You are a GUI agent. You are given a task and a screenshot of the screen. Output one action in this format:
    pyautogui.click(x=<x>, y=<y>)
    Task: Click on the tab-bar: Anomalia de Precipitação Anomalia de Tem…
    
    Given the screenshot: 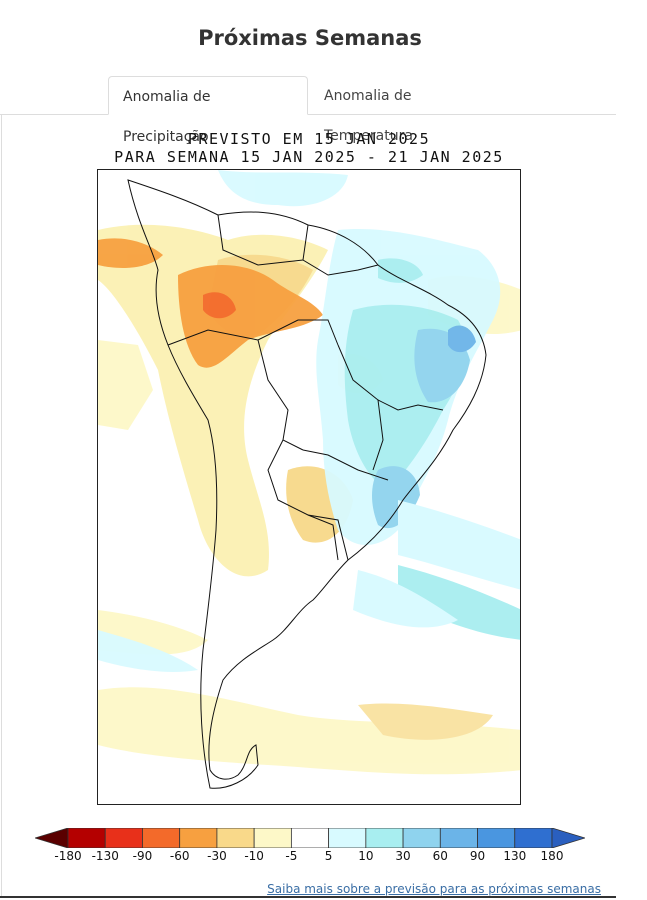 What is the action you would take?
    pyautogui.click(x=308, y=110)
    